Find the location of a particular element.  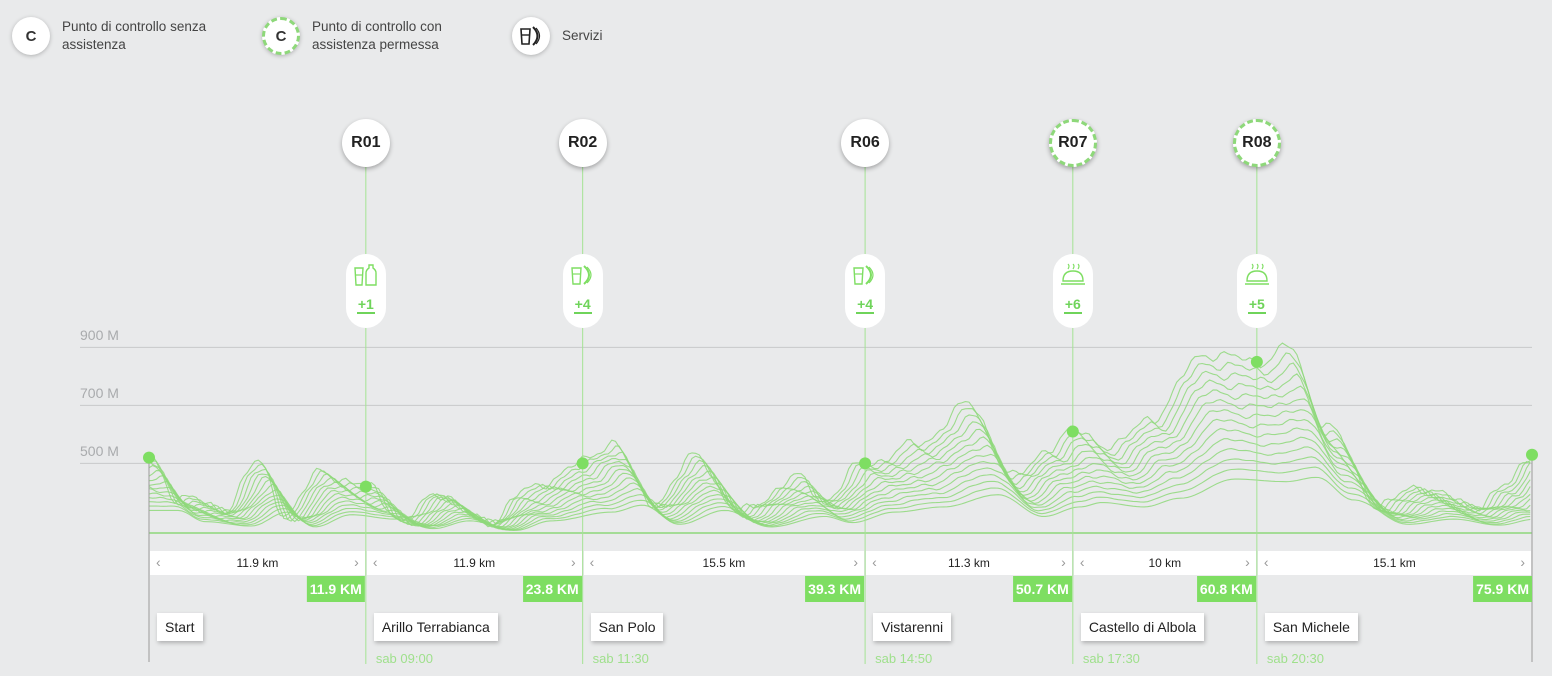

legend-label: Punto di controllo senza assistenza is located at coordinates (134, 35).